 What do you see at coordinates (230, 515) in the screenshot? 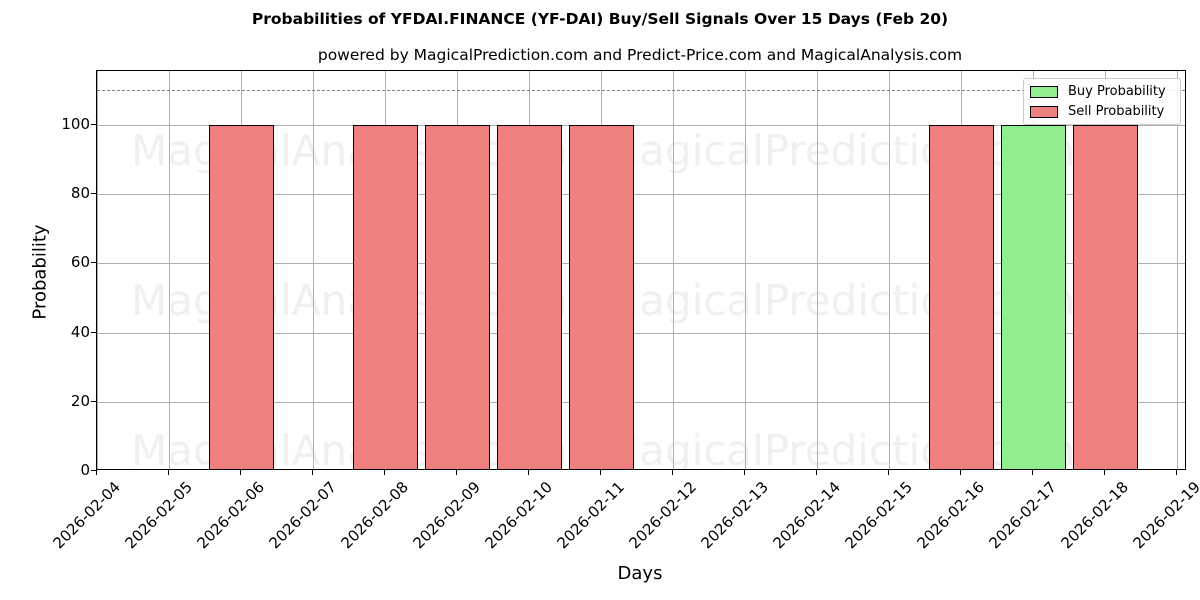
I see `x-tick-label: 2026-02-06` at bounding box center [230, 515].